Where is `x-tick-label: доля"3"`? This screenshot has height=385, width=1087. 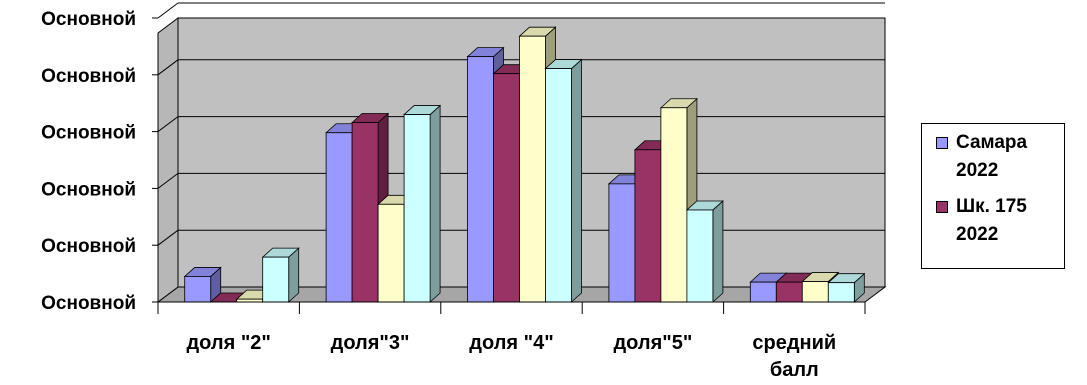
x-tick-label: доля"3" is located at coordinates (370, 343).